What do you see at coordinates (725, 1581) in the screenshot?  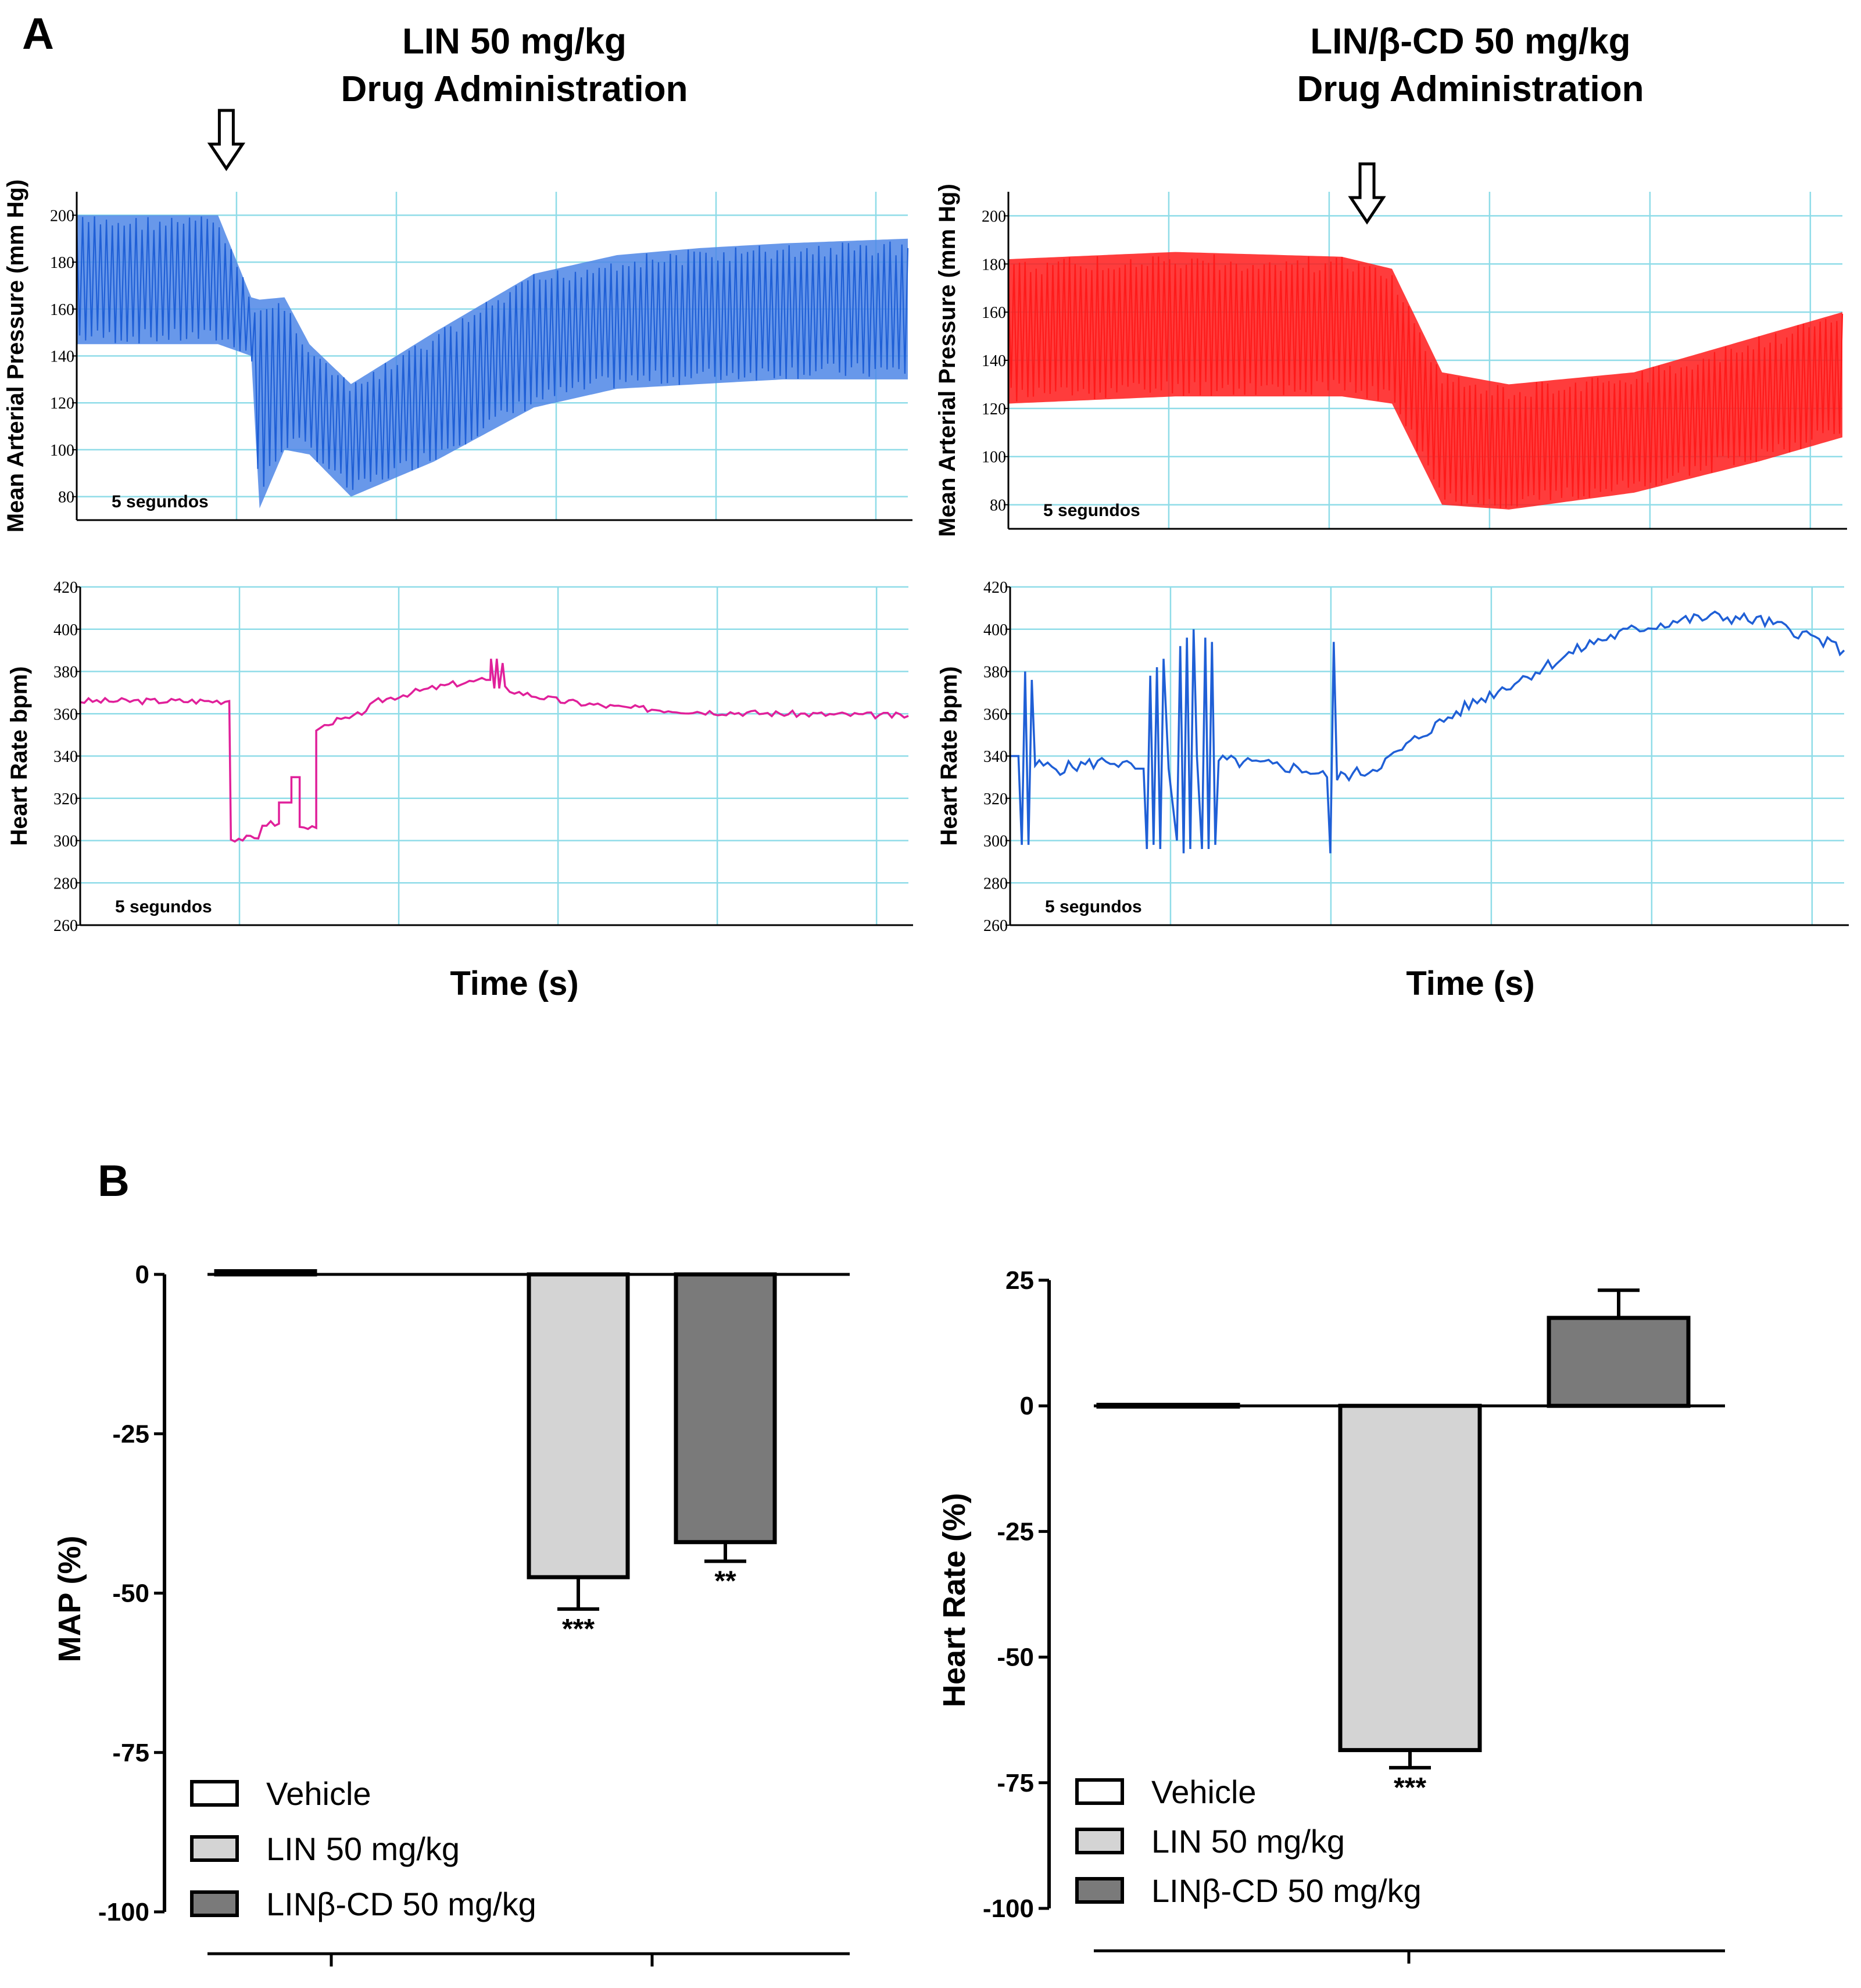 I see `significance-marker: **` at bounding box center [725, 1581].